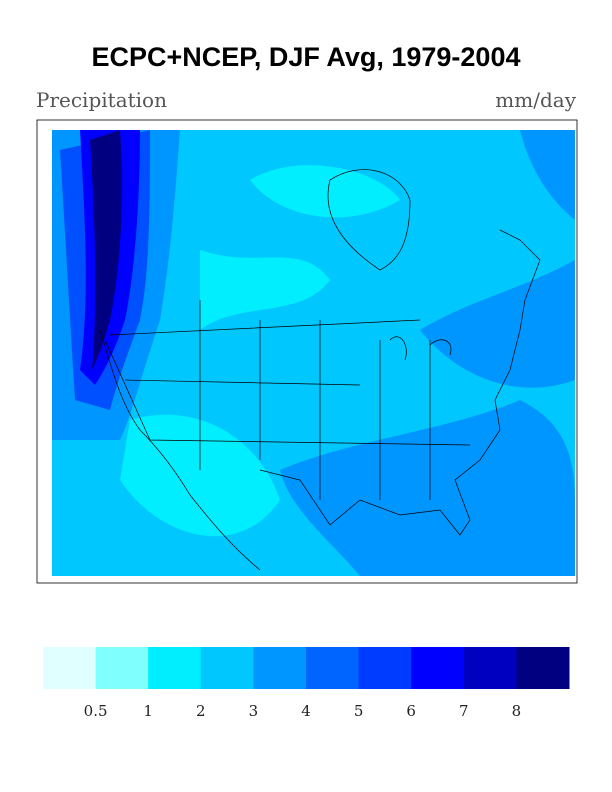 The height and width of the screenshot is (792, 612). Describe the element at coordinates (306, 57) in the screenshot. I see `title: ECPC+NCEP, DJF Avg, 1979-2004` at that location.